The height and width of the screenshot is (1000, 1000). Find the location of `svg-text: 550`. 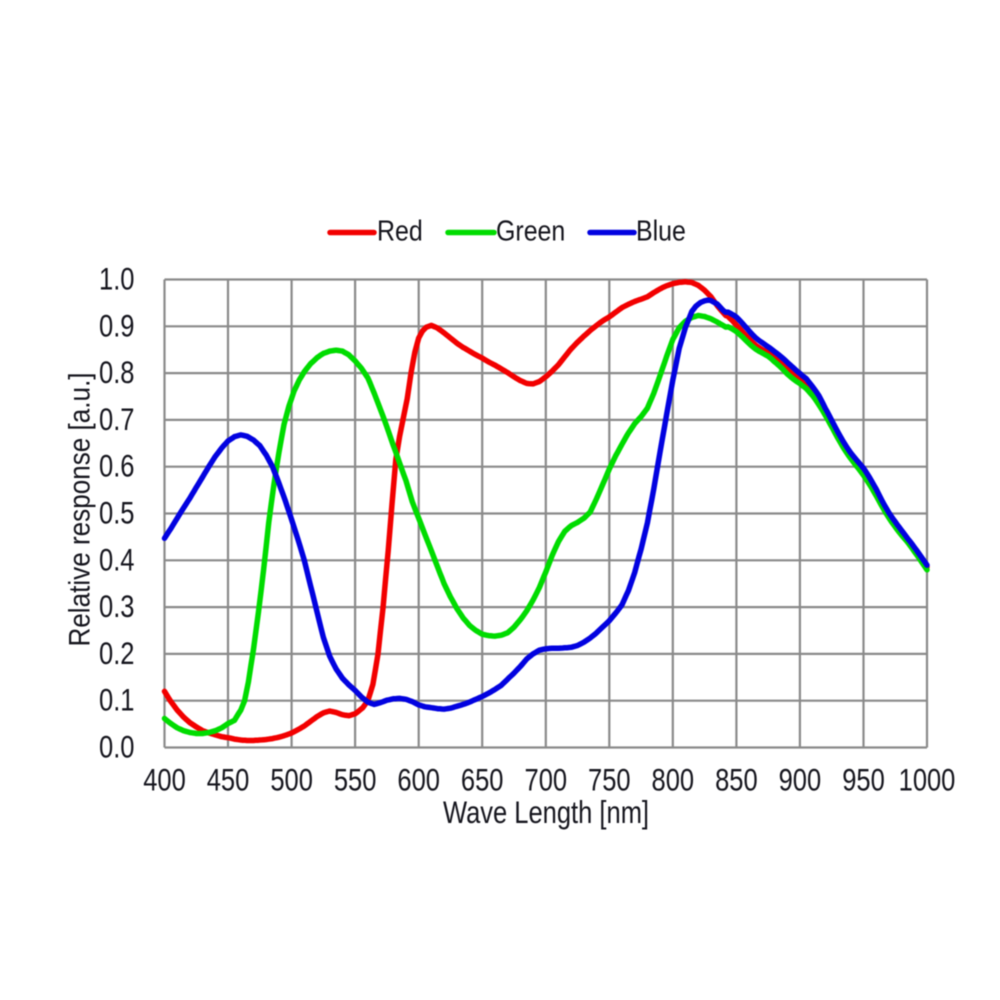

svg-text: 550 is located at coordinates (355, 780).